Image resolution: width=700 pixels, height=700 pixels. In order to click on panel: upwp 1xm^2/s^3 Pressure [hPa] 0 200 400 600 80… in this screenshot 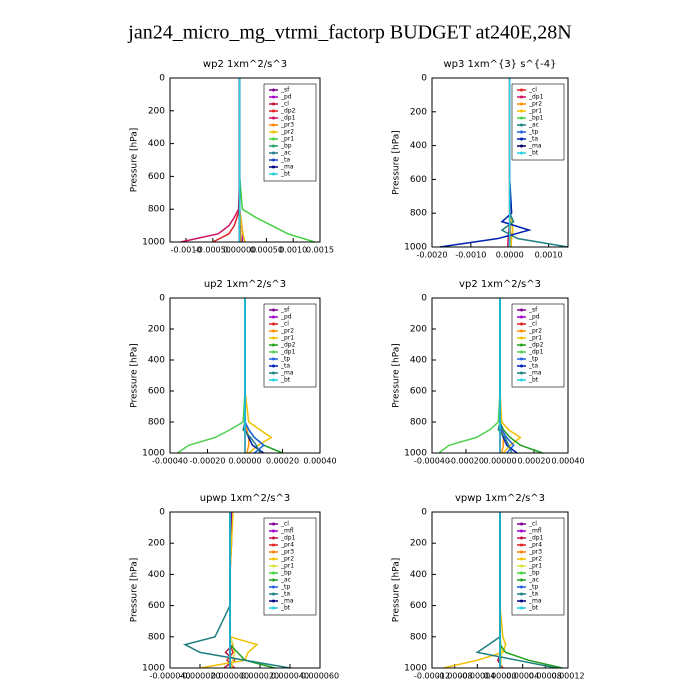, I will do `click(235, 587)`.